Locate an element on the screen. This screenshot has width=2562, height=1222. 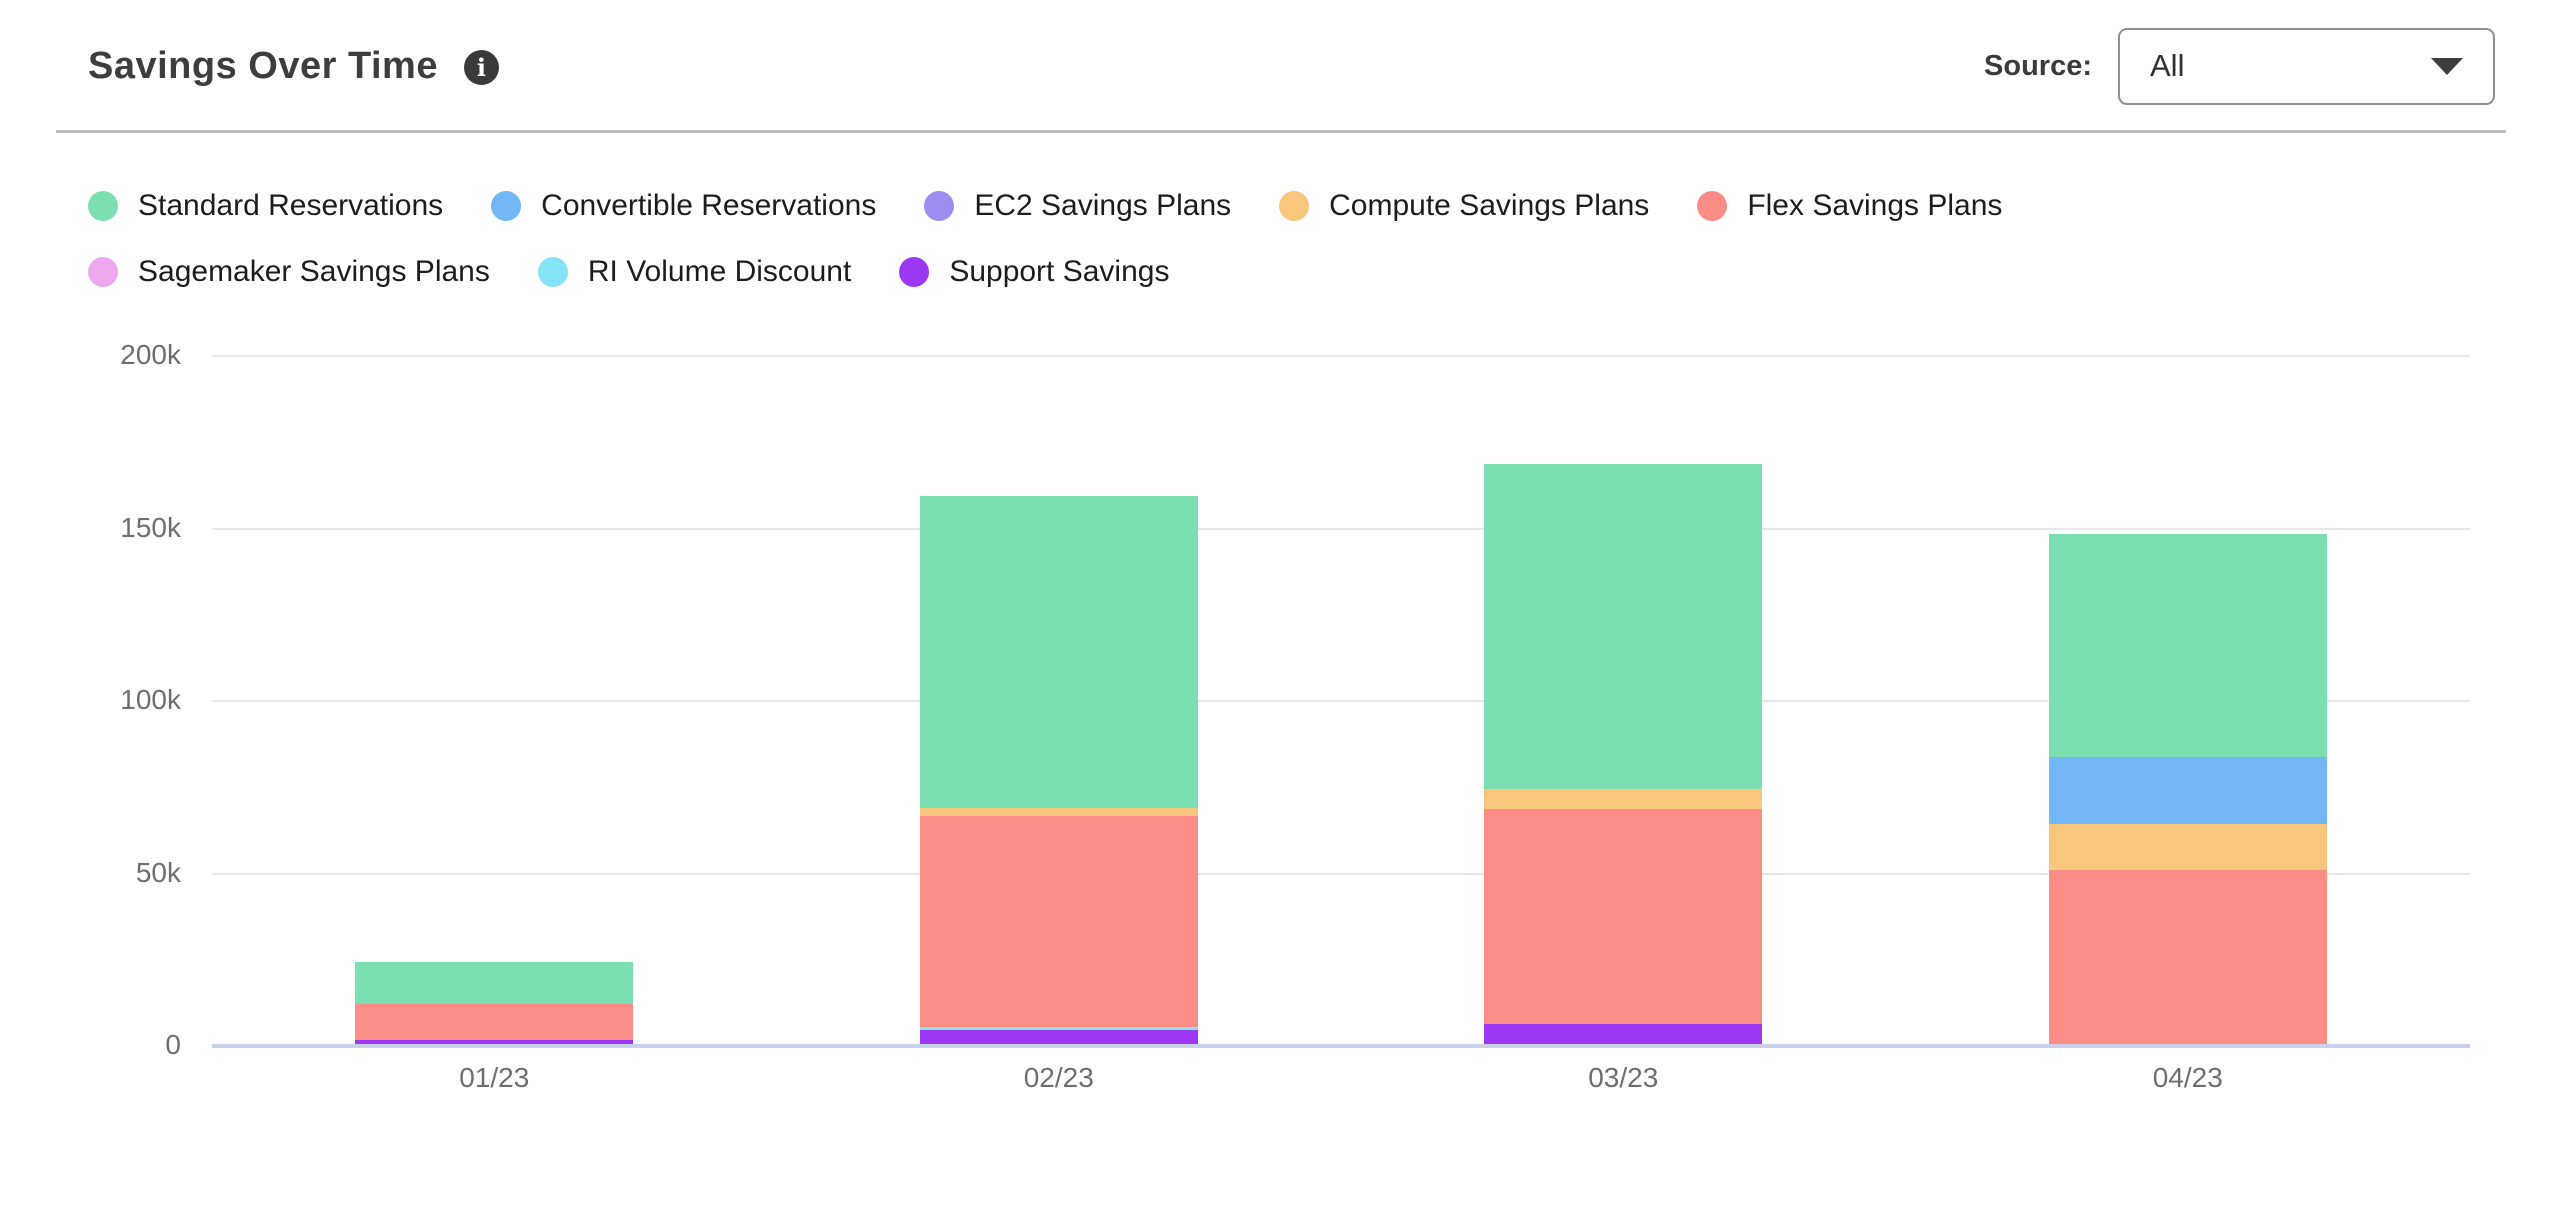
legend-label: Convertible Reservations is located at coordinates (709, 205).